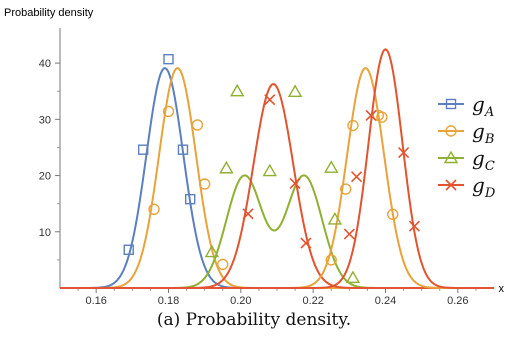 The height and width of the screenshot is (341, 508). What do you see at coordinates (489, 112) in the screenshot?
I see `legend-subscript: A` at bounding box center [489, 112].